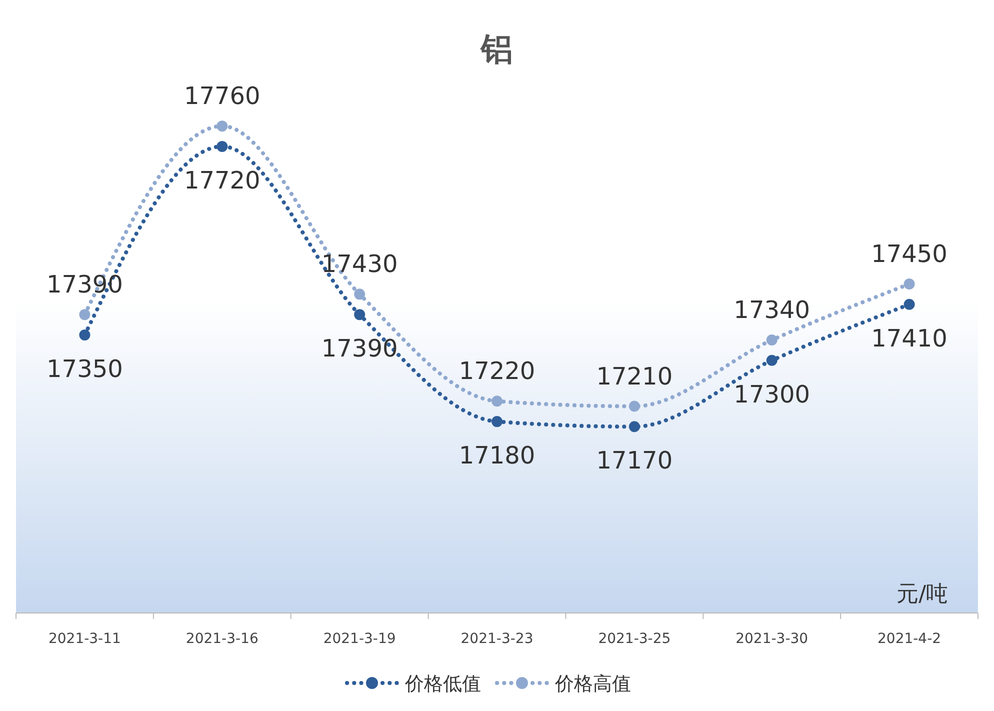 The width and height of the screenshot is (994, 711). I want to click on data-label: 17410, so click(909, 338).